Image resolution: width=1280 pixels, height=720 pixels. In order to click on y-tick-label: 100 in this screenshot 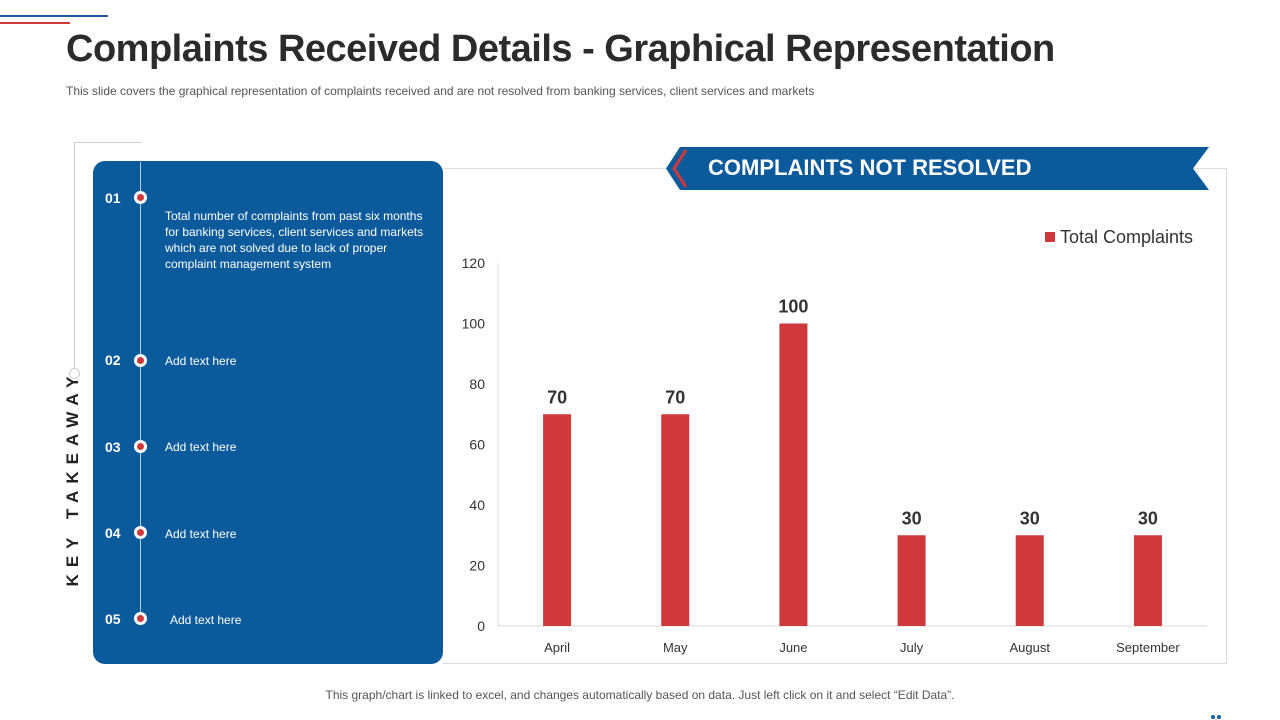, I will do `click(474, 324)`.